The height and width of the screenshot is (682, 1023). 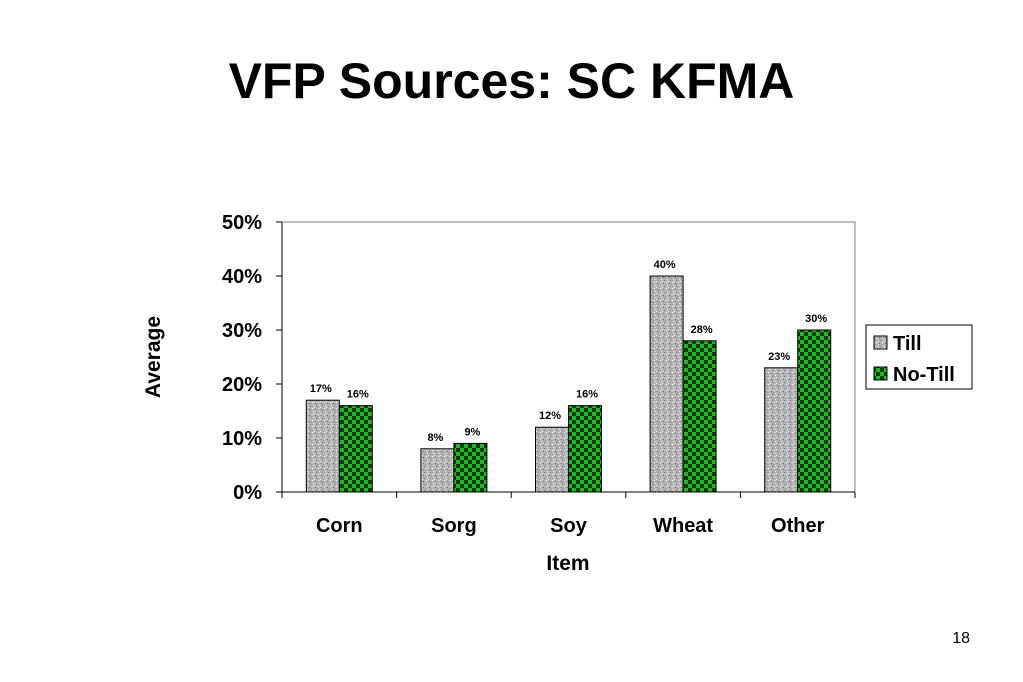 I want to click on page-number: 18, so click(x=961, y=638).